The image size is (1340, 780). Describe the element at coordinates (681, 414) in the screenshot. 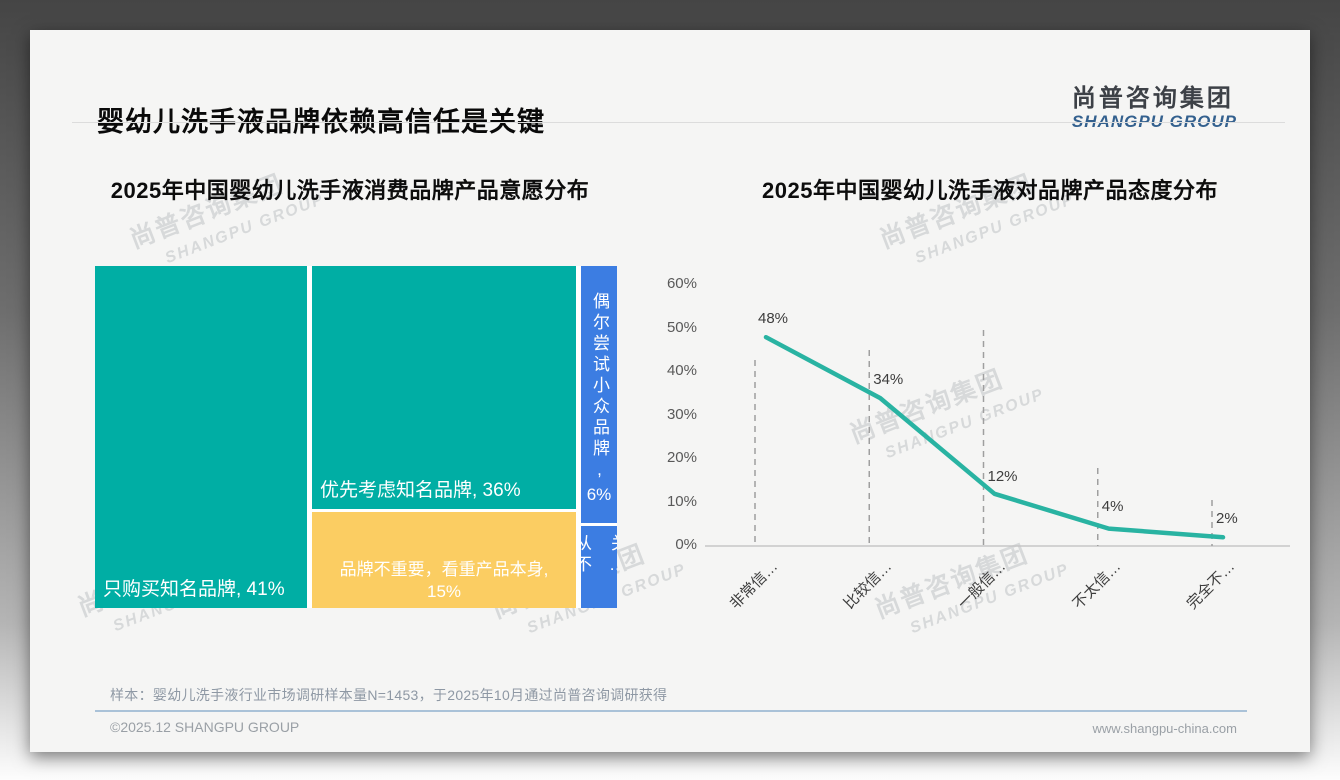

I see `y-axis-tick-label: 30%` at that location.